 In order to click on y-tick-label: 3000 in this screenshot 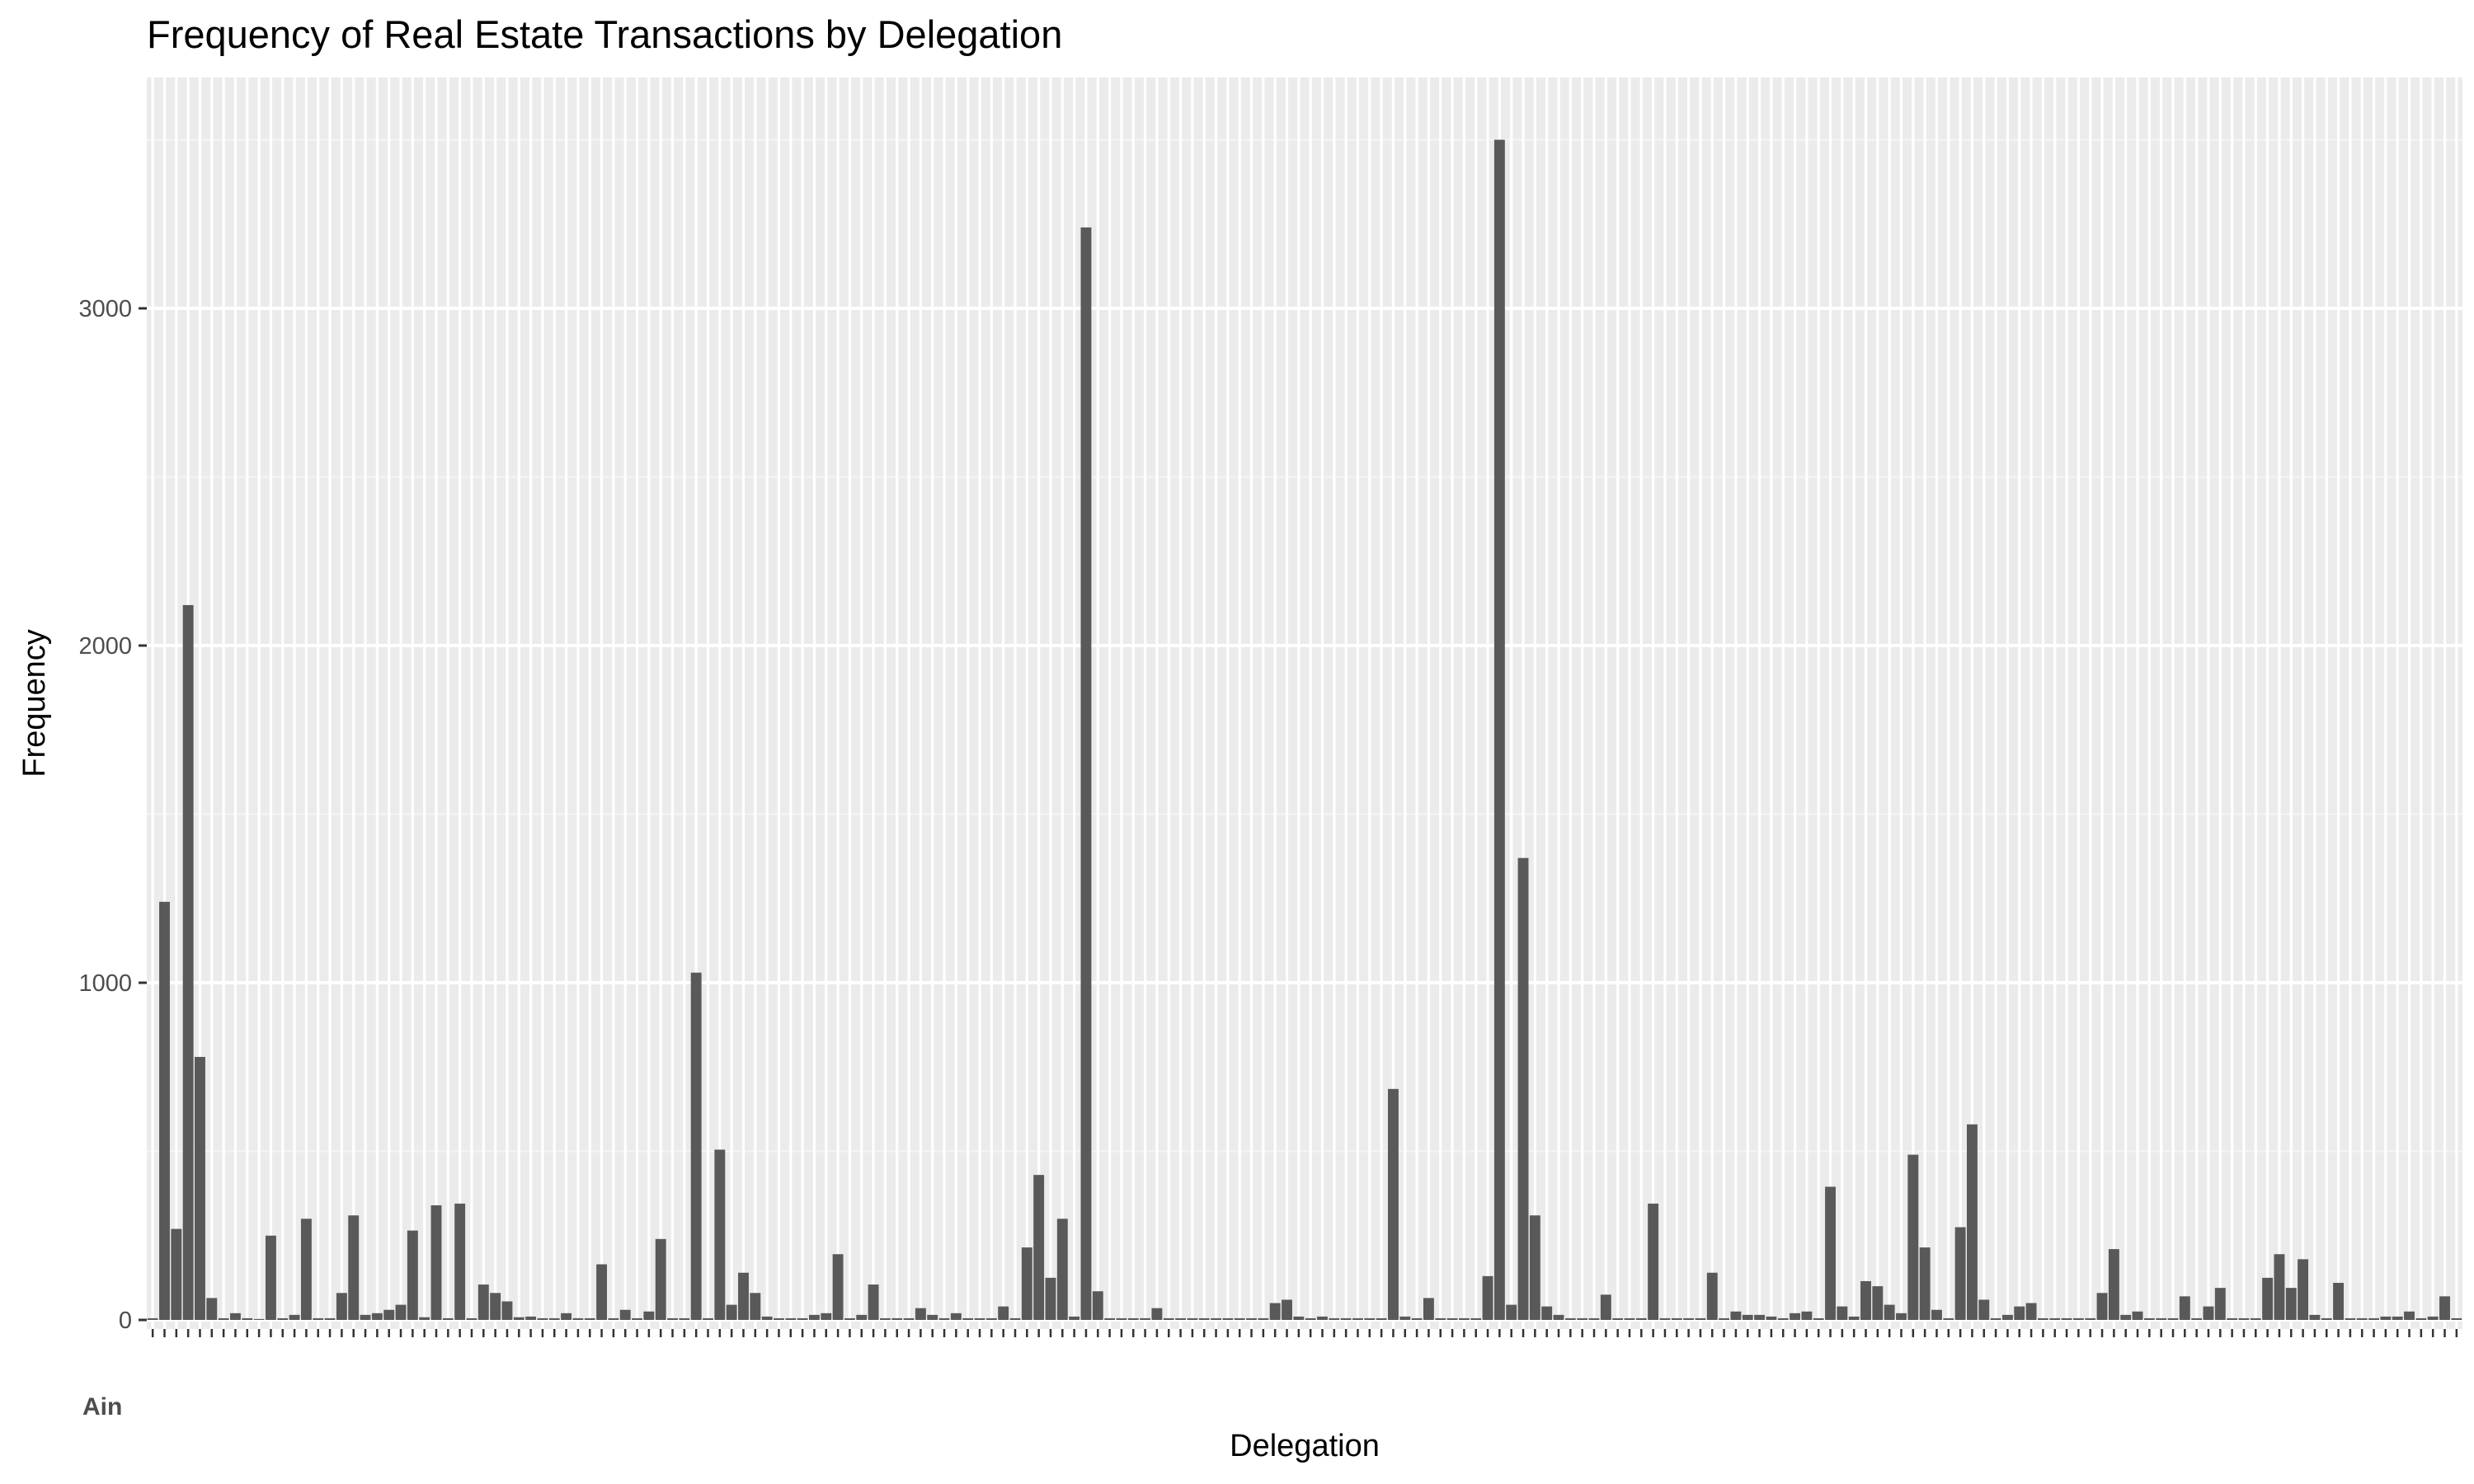, I will do `click(105, 309)`.